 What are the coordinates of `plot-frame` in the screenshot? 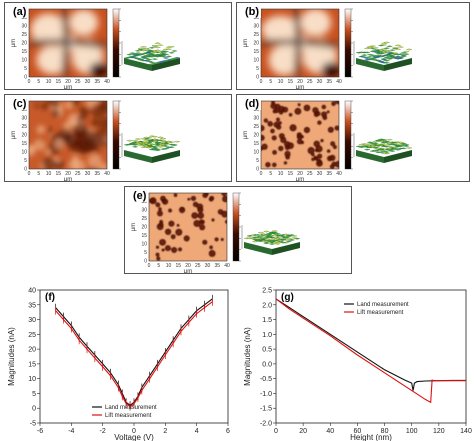 It's located at (371, 356).